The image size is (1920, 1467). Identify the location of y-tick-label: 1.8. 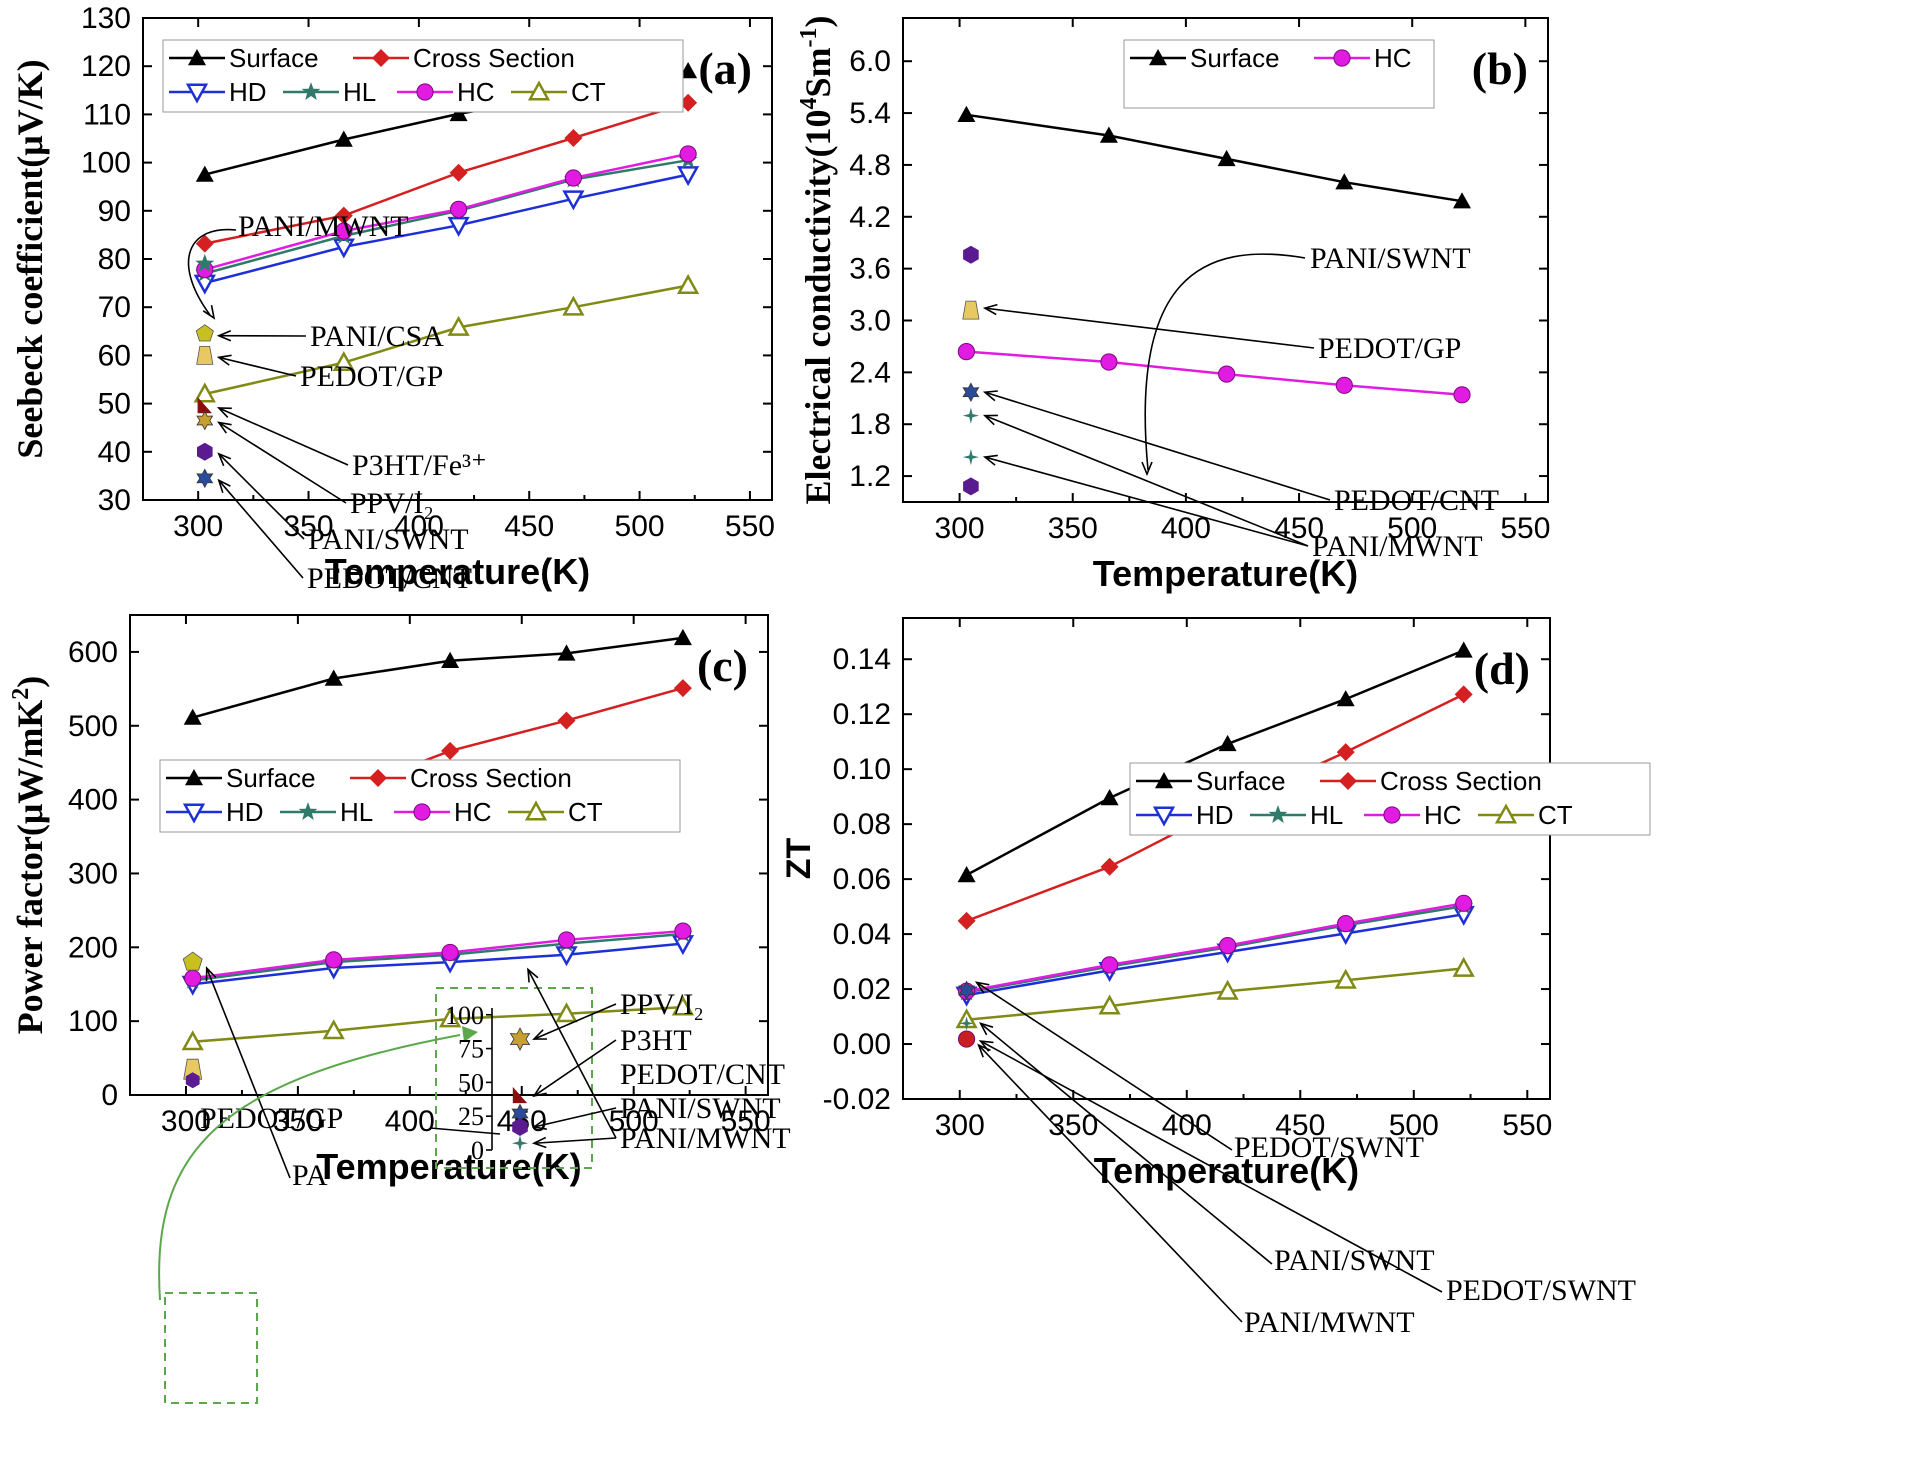
(870, 424).